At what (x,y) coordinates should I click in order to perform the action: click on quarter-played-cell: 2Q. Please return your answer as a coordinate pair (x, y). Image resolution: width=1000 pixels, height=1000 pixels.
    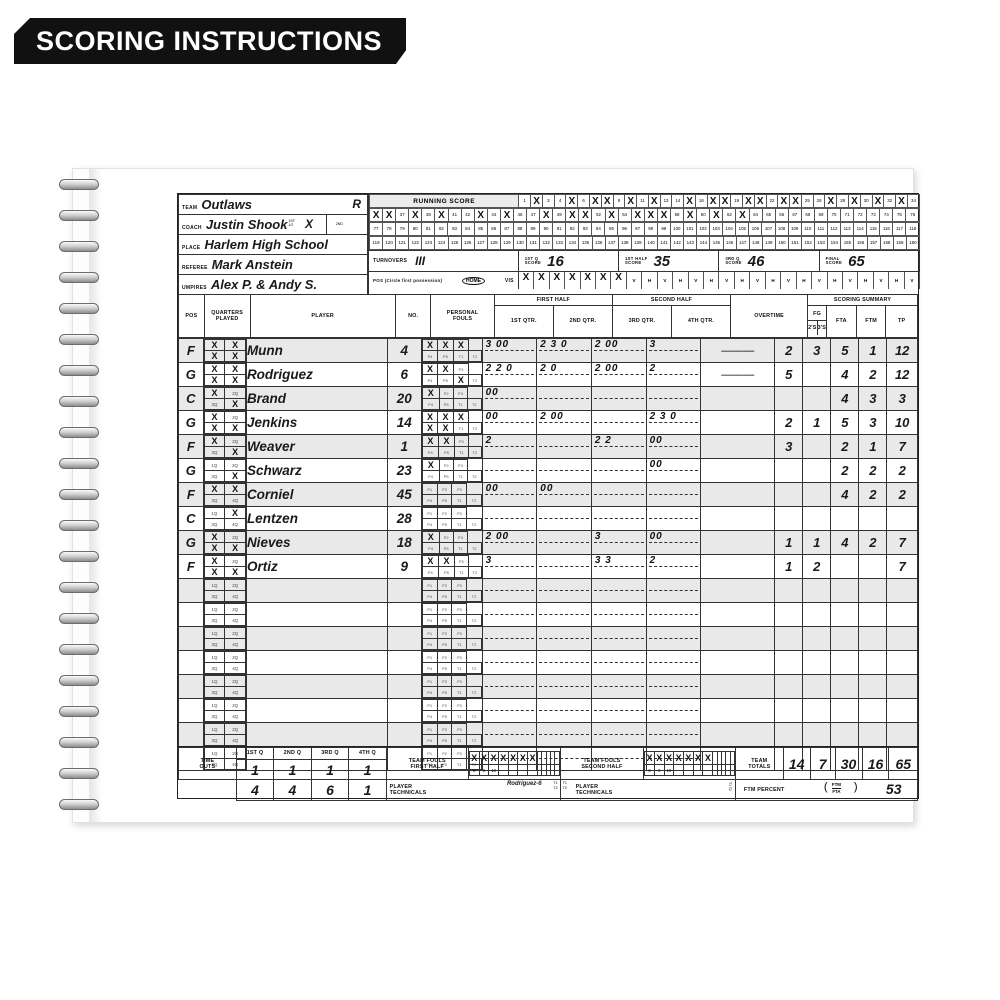
    Looking at the image, I should click on (235, 441).